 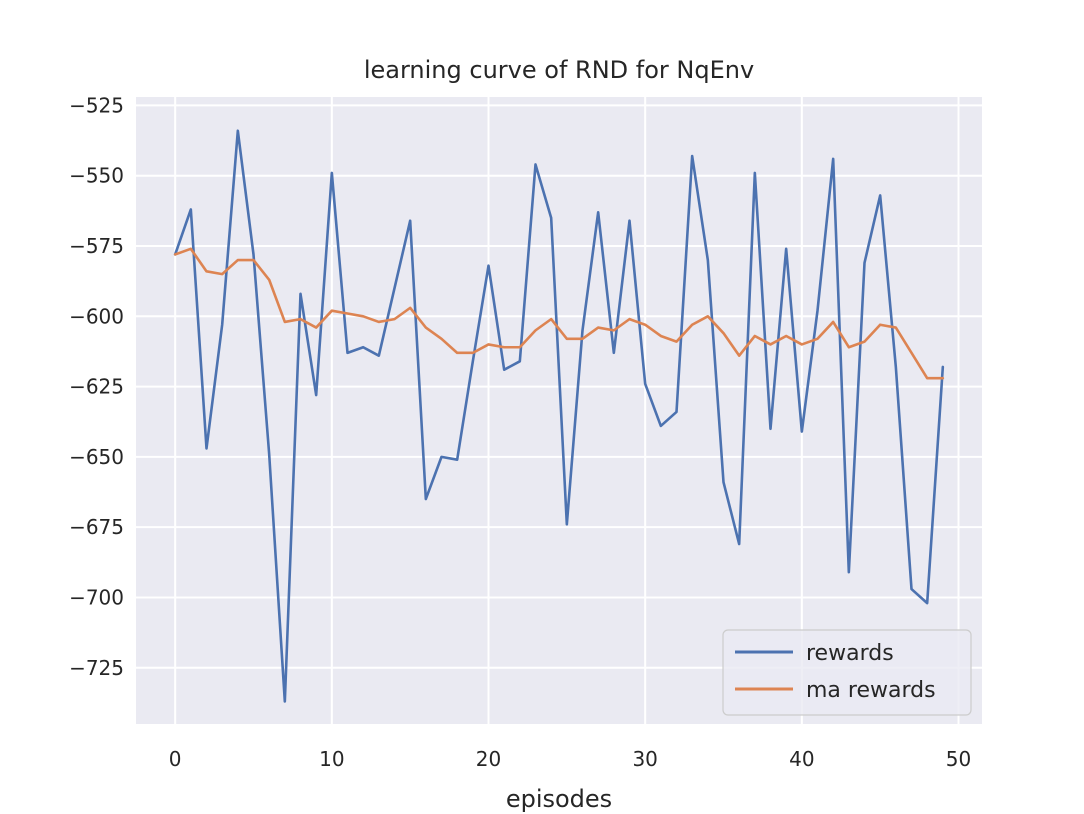 I want to click on y-tick-label: −625, so click(x=96, y=387).